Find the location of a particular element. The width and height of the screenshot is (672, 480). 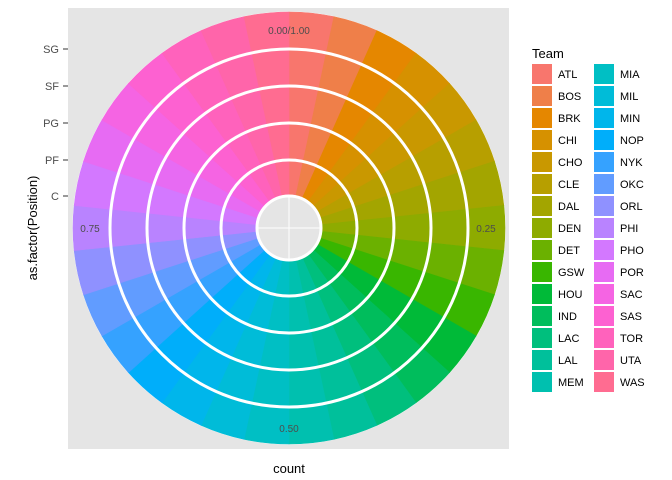

legend-label-DAL: DAL is located at coordinates (568, 207).